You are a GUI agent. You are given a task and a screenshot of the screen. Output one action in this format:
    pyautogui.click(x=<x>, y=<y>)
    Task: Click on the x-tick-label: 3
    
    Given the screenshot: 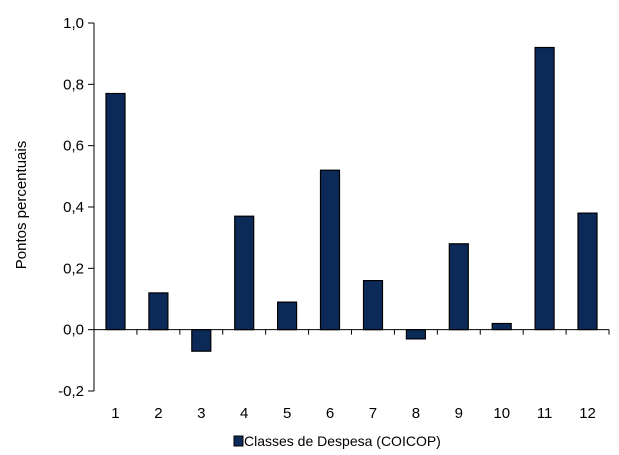 What is the action you would take?
    pyautogui.click(x=201, y=413)
    